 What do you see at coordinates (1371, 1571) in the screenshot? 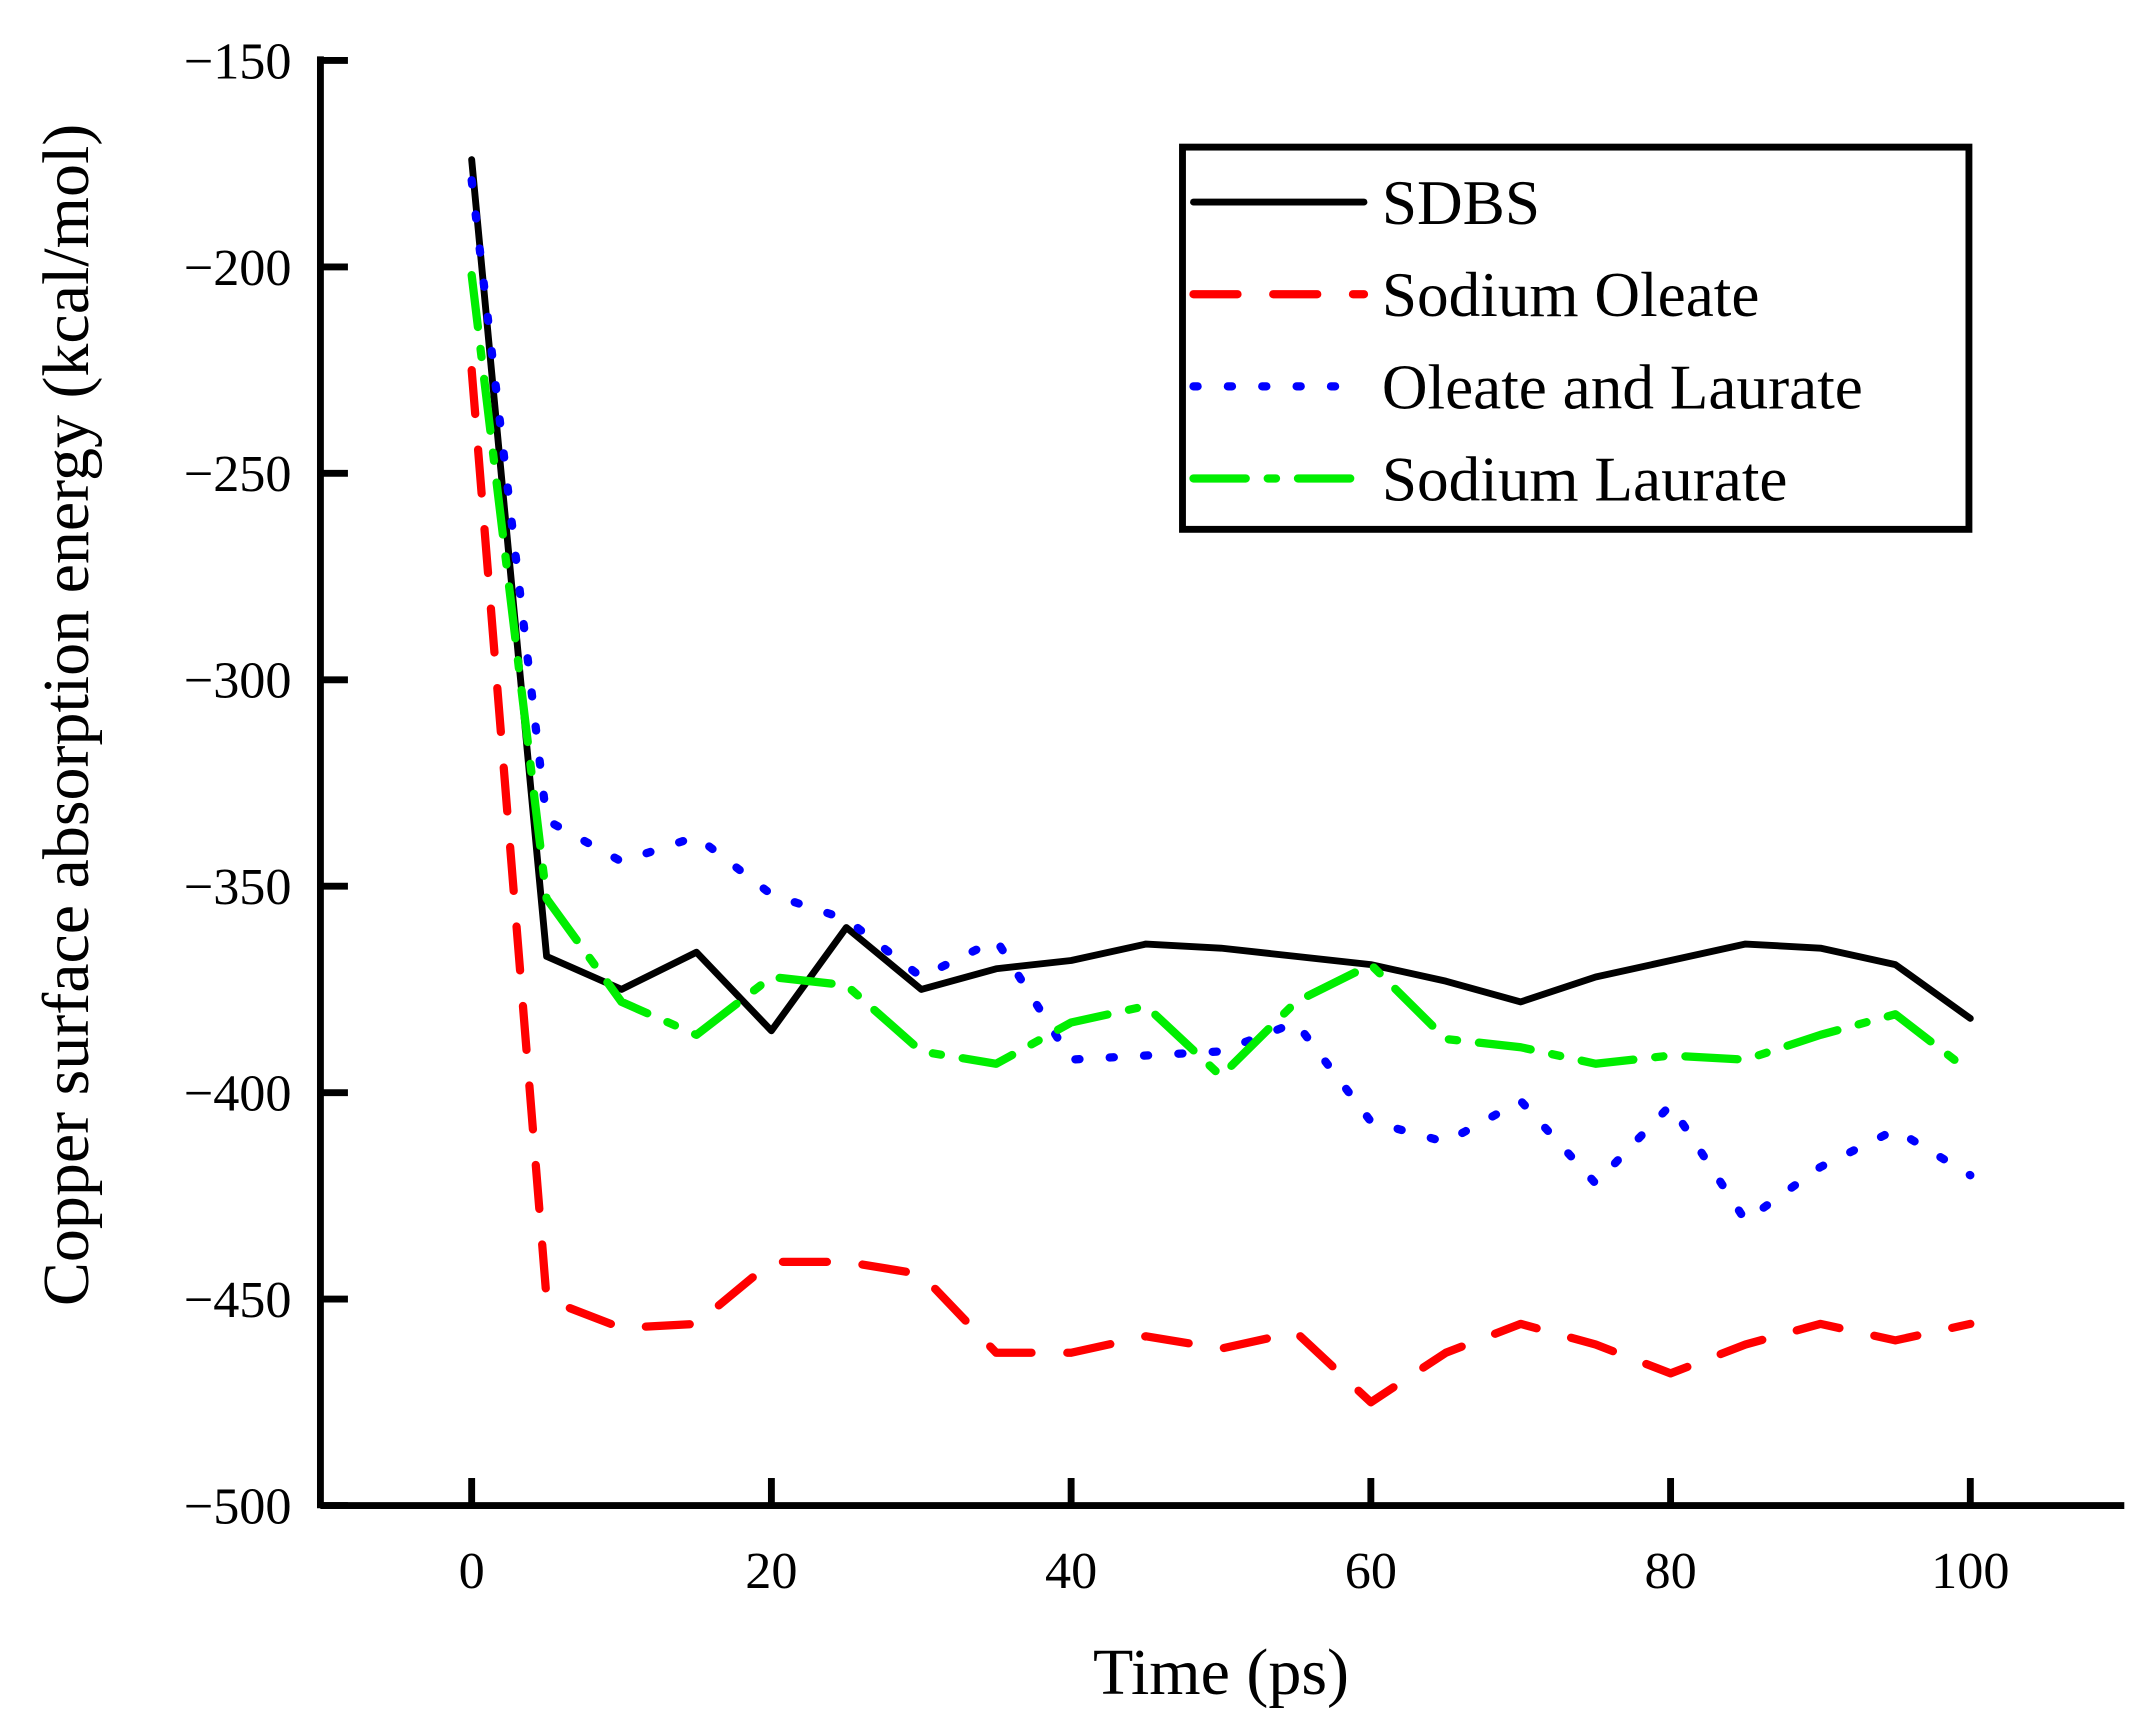
I see `x-tick-label: 60` at bounding box center [1371, 1571].